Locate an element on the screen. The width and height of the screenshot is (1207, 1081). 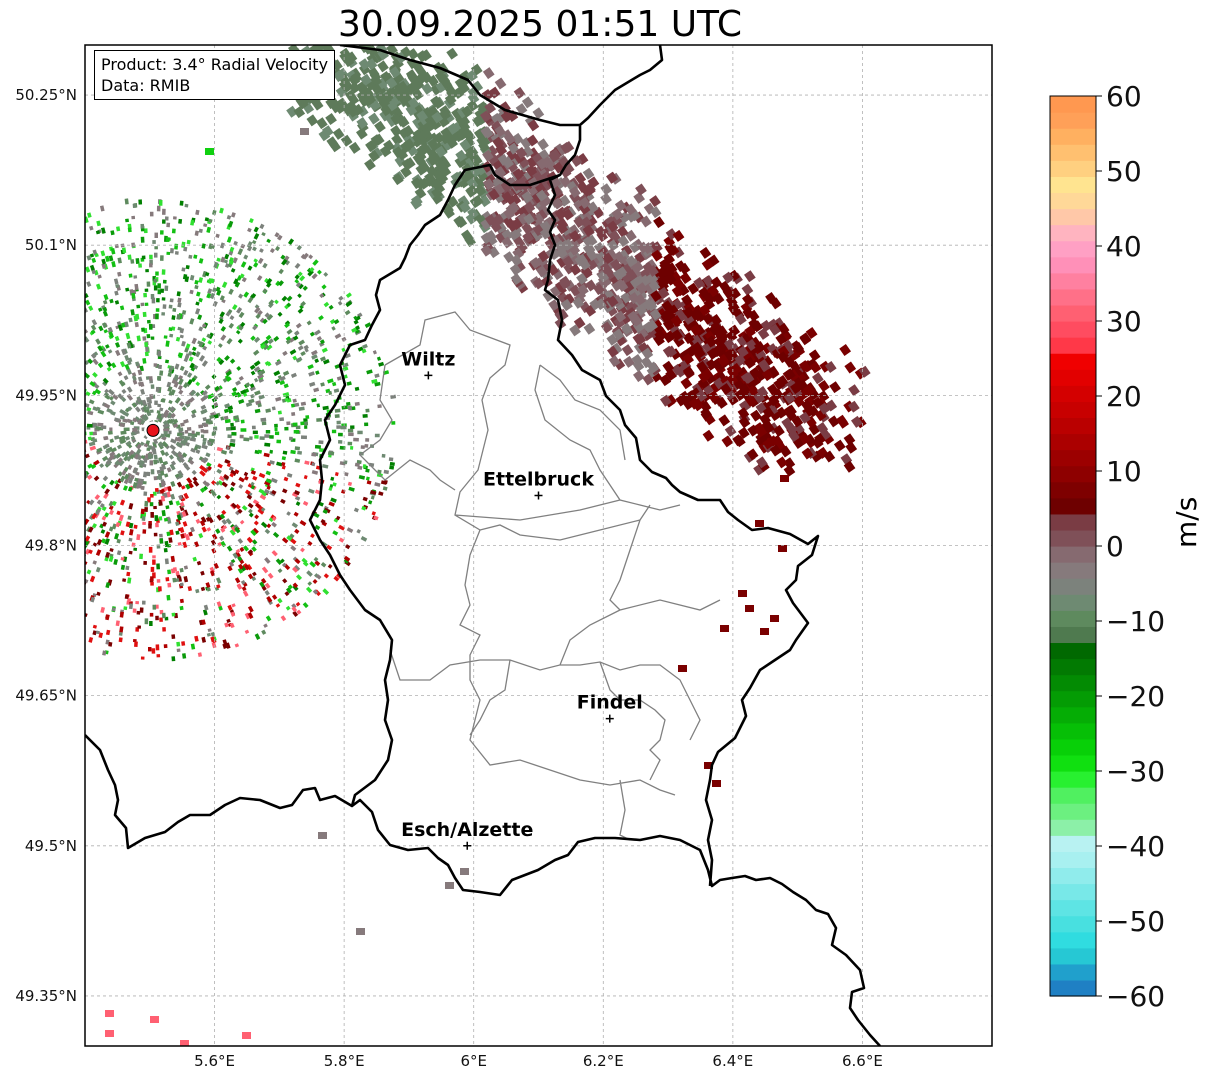
colorbar-tick-label: −20 is located at coordinates (1135, 696).